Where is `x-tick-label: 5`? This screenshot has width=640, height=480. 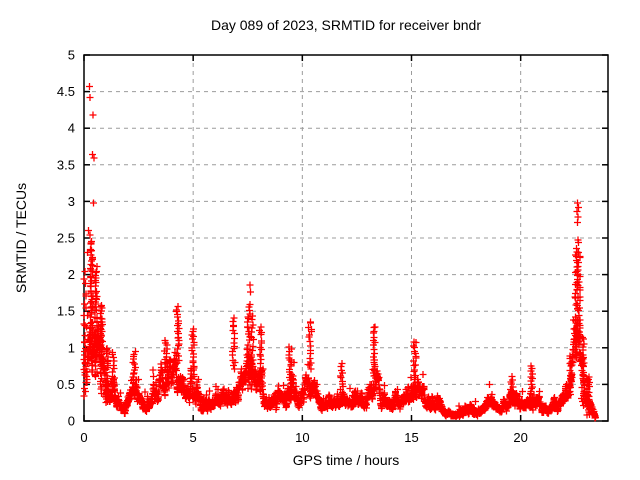
x-tick-label: 5 is located at coordinates (193, 437).